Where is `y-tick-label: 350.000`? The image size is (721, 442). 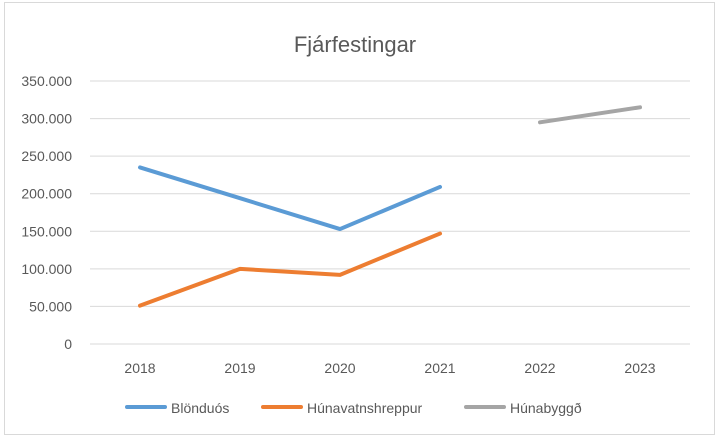 y-tick-label: 350.000 is located at coordinates (46, 81).